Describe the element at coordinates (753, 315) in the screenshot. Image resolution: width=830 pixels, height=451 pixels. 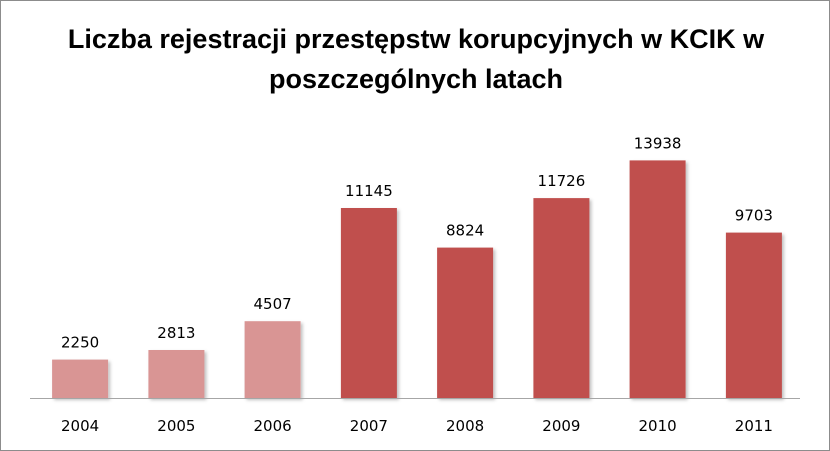
I see `bar-2011` at that location.